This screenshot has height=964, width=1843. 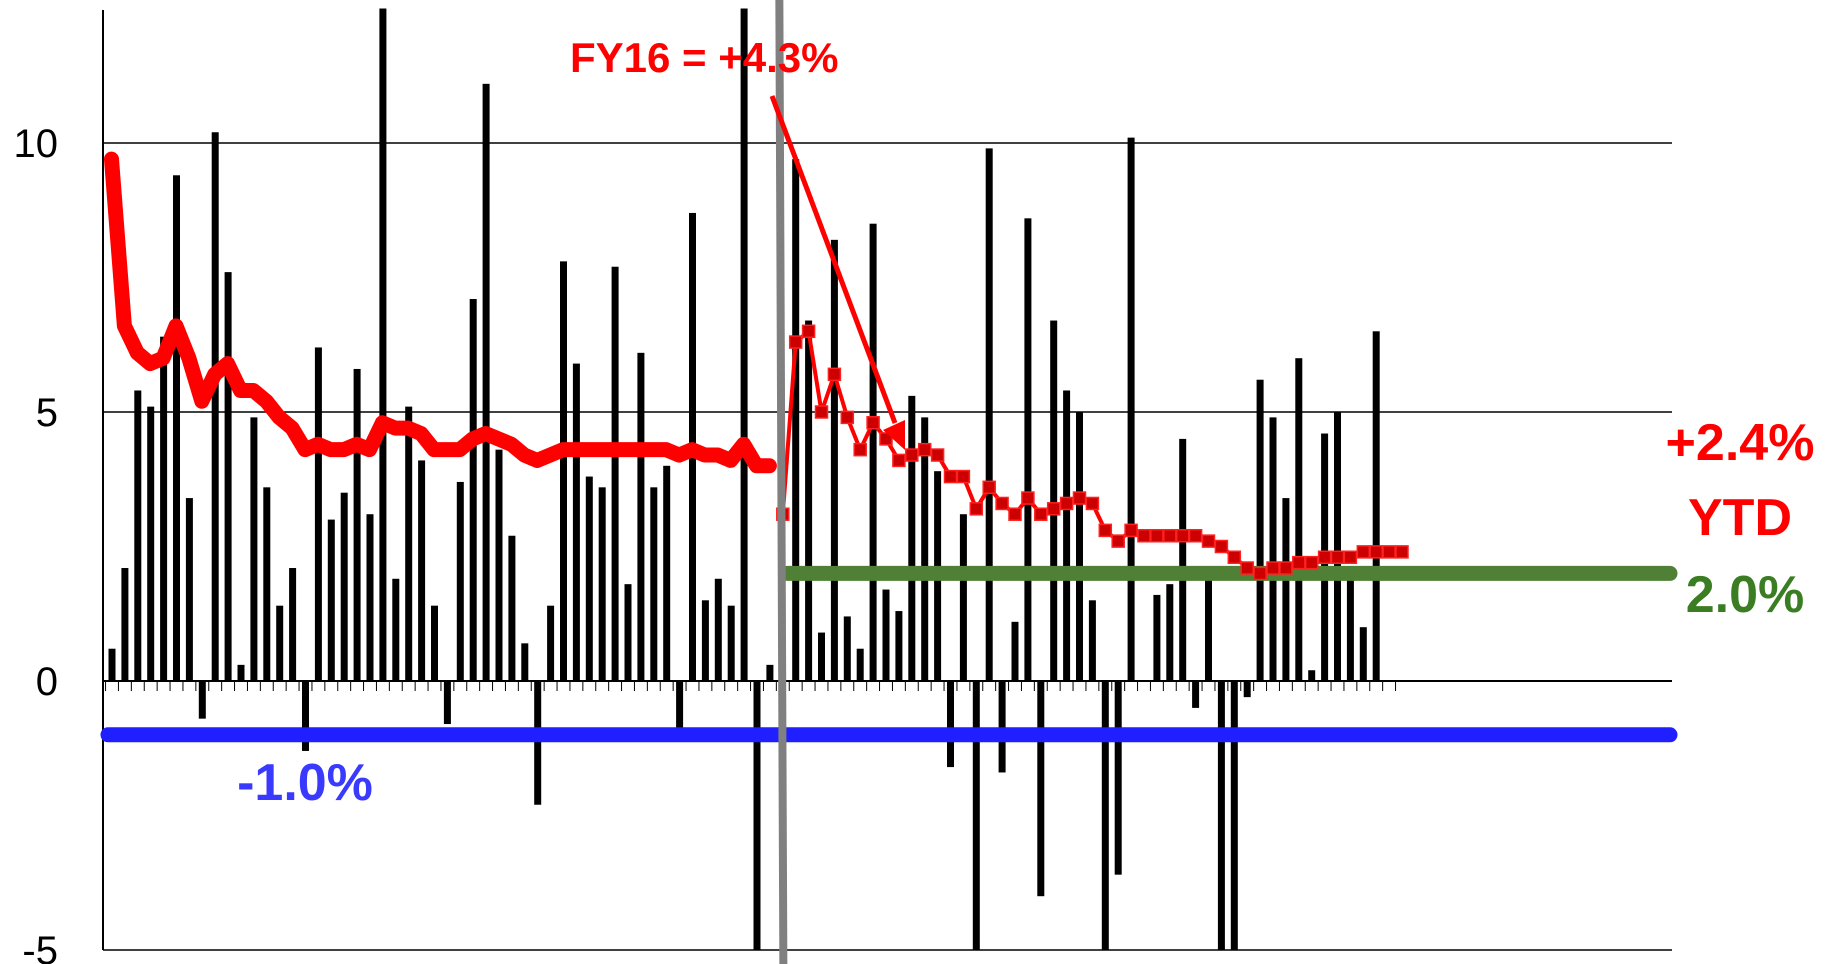 What do you see at coordinates (751, 686) in the screenshot?
I see `x-axis-ticks` at bounding box center [751, 686].